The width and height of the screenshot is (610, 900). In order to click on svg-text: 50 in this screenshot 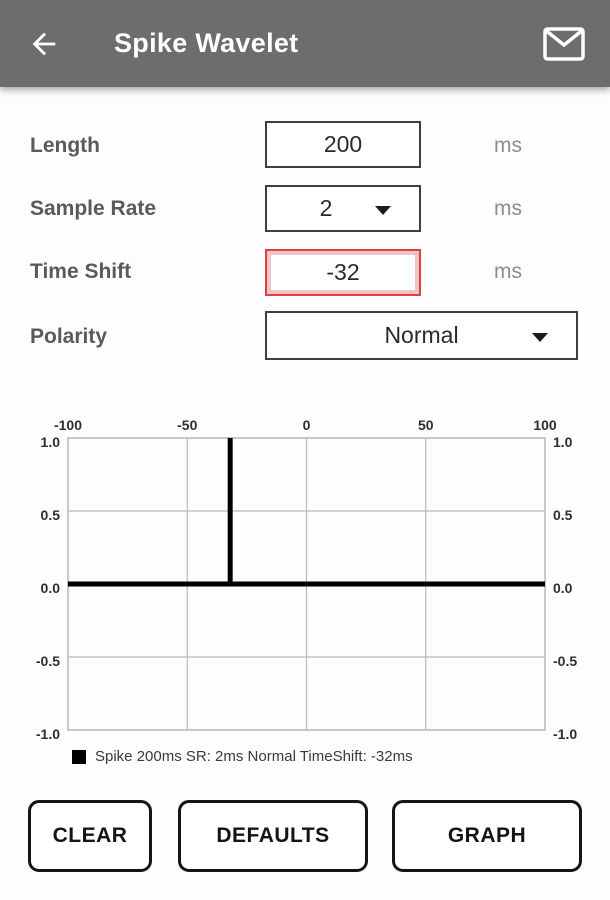, I will do `click(426, 425)`.